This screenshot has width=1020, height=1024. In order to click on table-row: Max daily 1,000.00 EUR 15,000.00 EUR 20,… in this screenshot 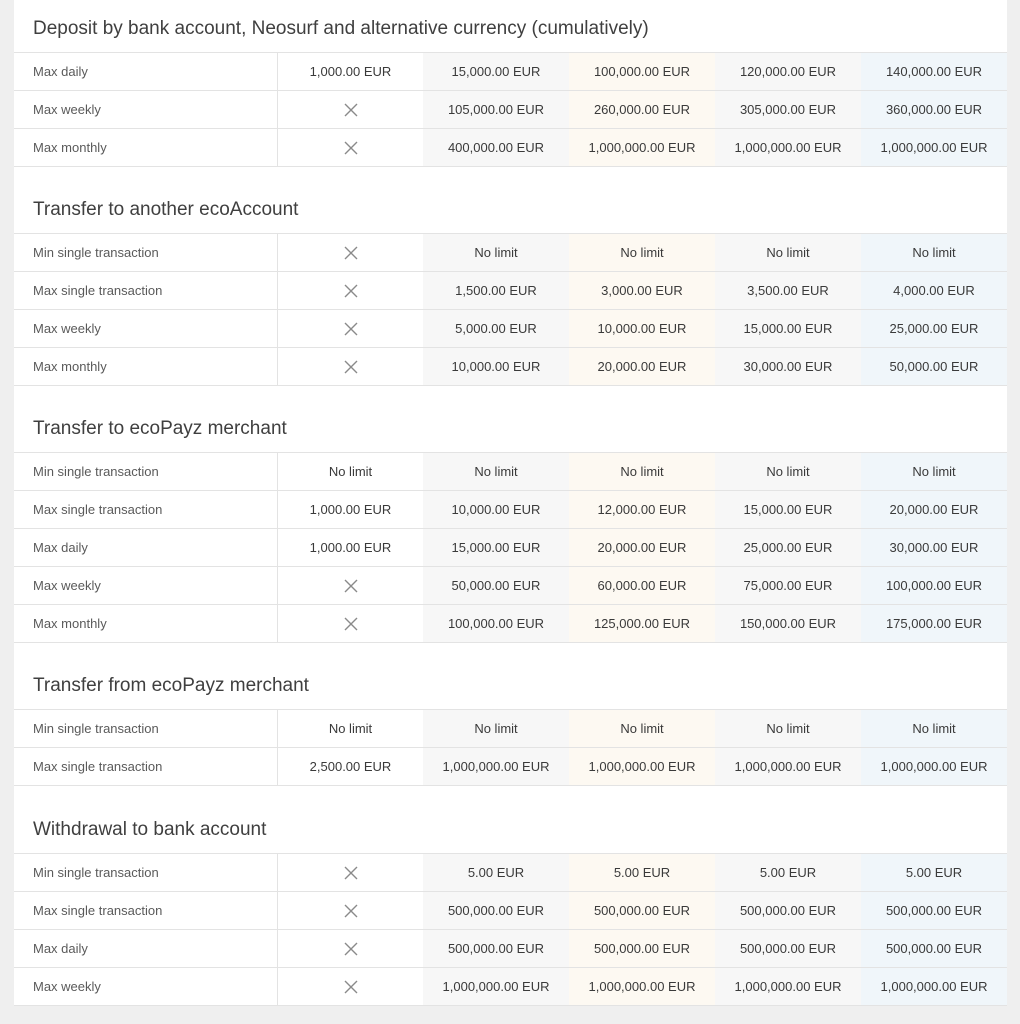, I will do `click(510, 548)`.